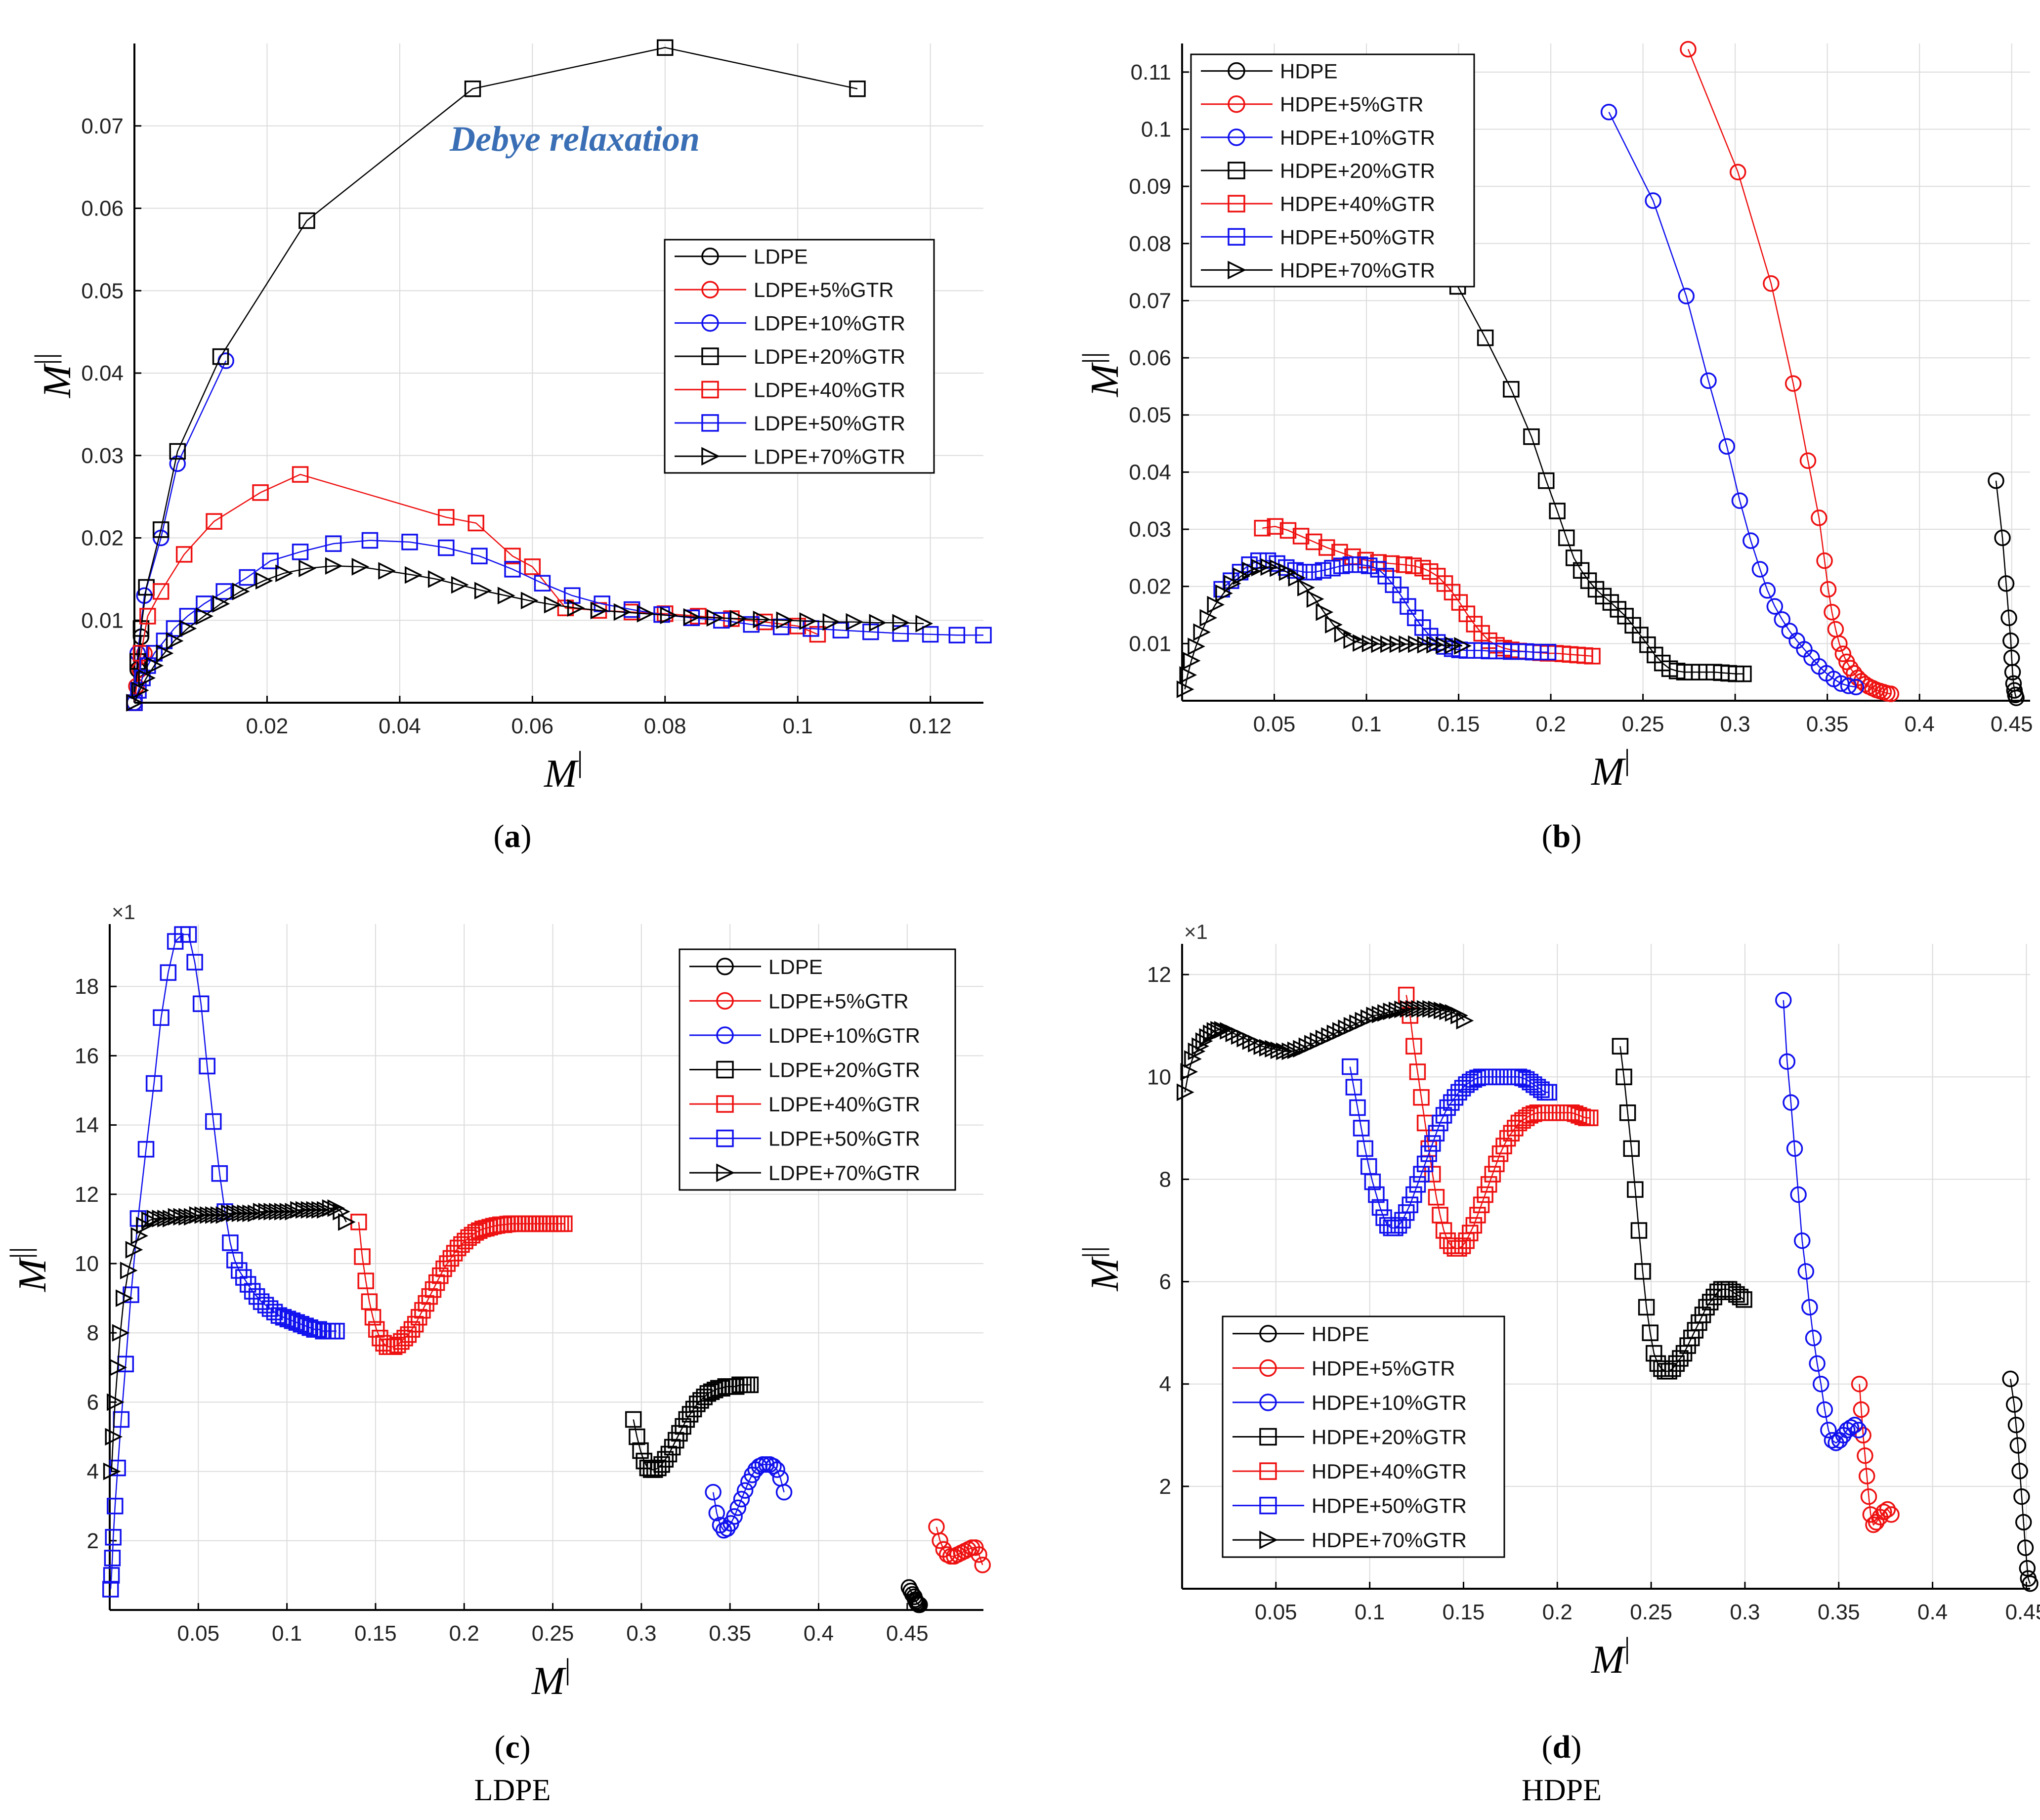 This screenshot has height=1820, width=2040. Describe the element at coordinates (1745, 1612) in the screenshot. I see `x-tick-label: 0.3` at that location.